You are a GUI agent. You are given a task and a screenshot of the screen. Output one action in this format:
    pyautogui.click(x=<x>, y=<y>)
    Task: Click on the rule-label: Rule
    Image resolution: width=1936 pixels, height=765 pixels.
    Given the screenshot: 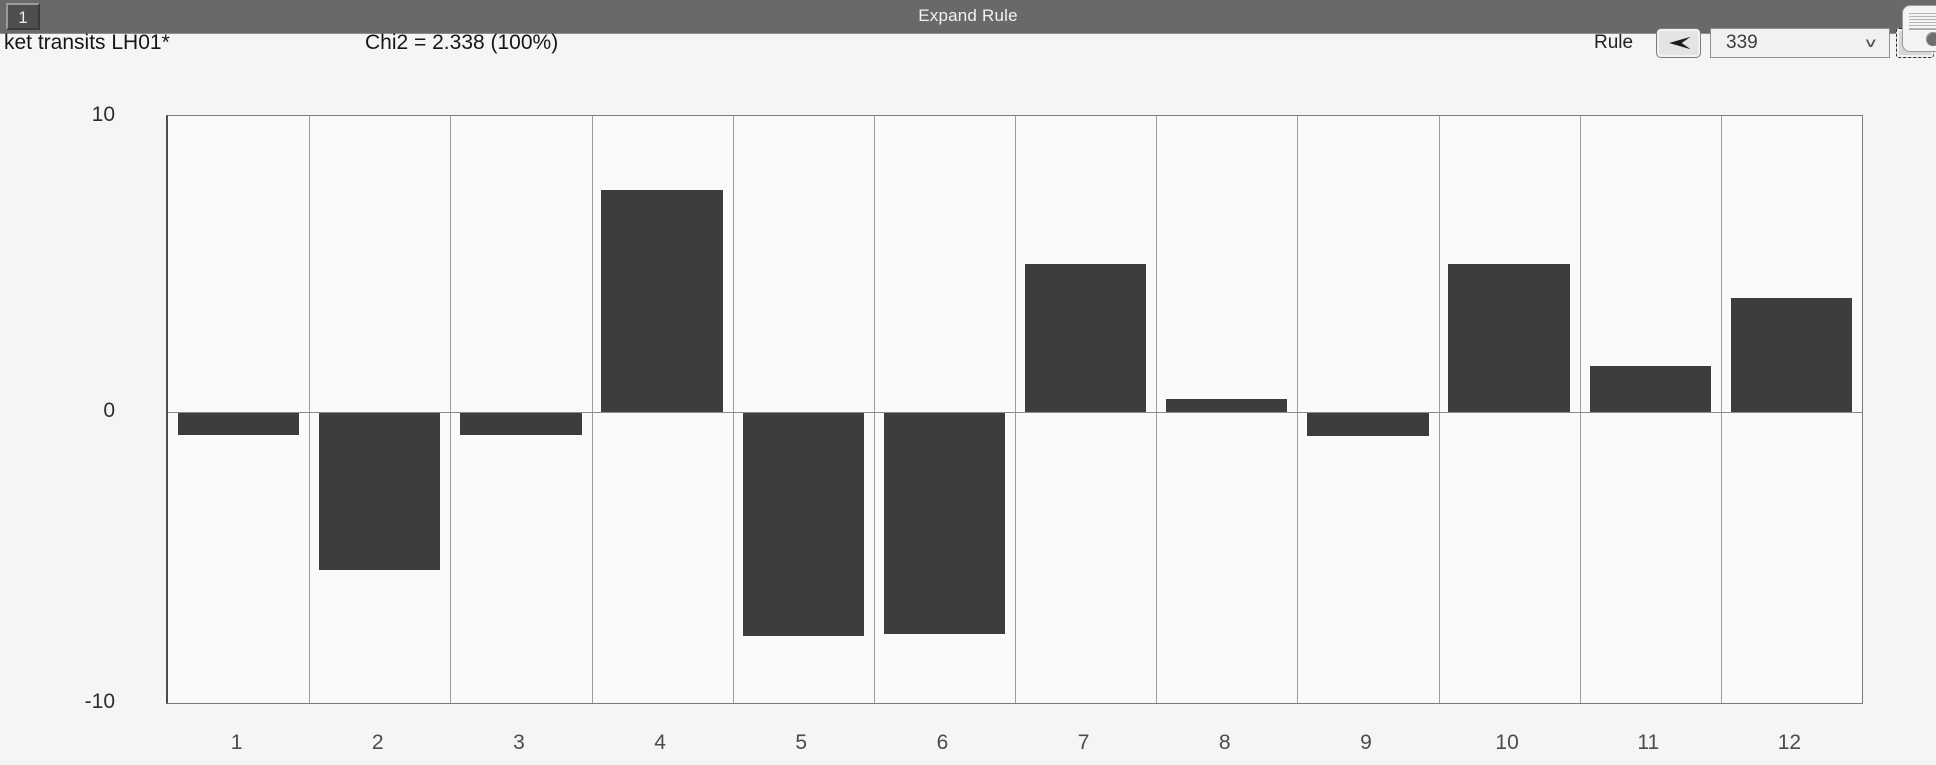 What is the action you would take?
    pyautogui.click(x=1614, y=42)
    